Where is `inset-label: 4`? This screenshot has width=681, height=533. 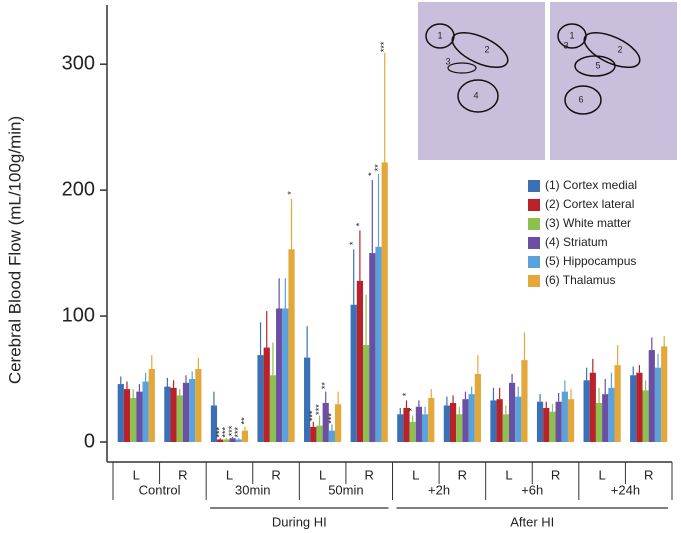
inset-label: 4 is located at coordinates (475, 95).